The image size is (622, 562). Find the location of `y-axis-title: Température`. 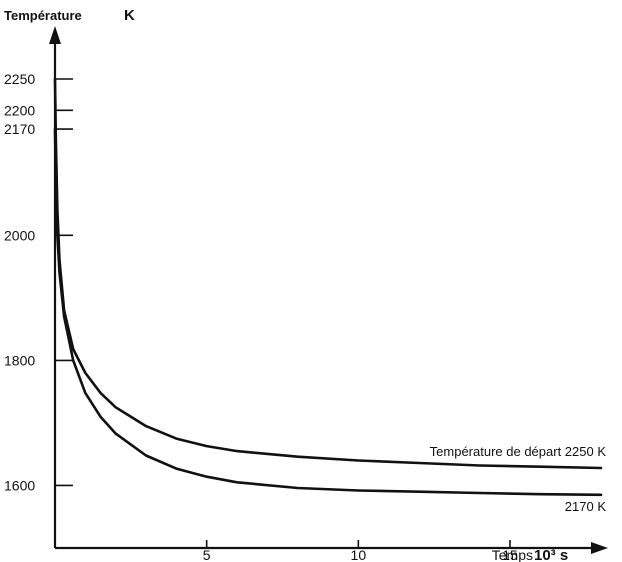

y-axis-title: Température is located at coordinates (43, 15).